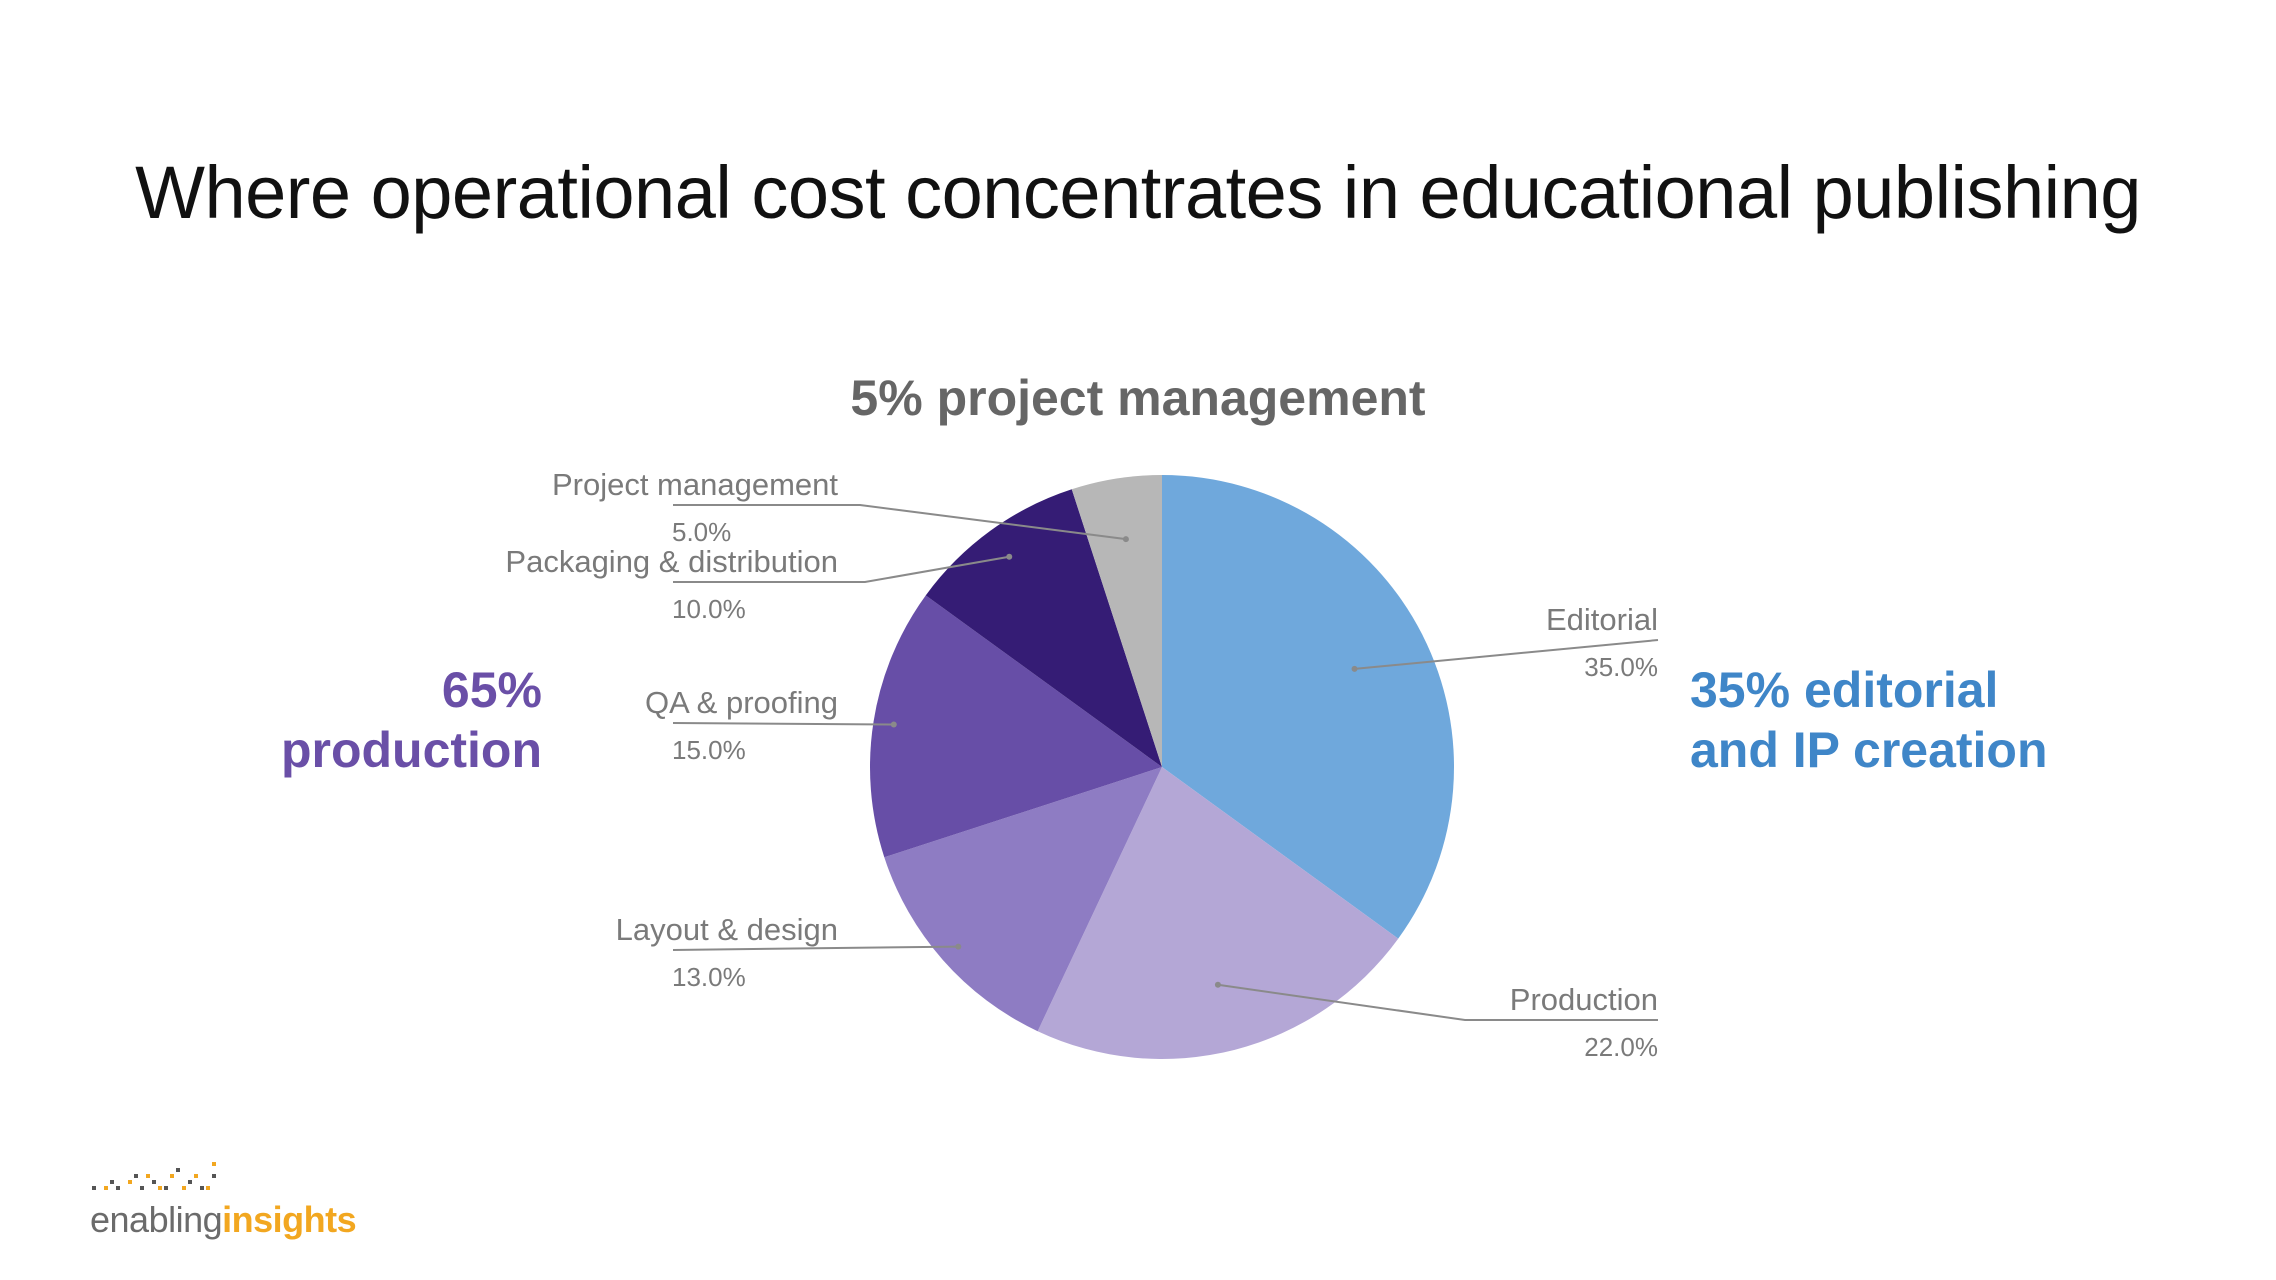 The image size is (2276, 1280). What do you see at coordinates (709, 750) in the screenshot?
I see `slice-value-qa-and-proofing: 15.0%` at bounding box center [709, 750].